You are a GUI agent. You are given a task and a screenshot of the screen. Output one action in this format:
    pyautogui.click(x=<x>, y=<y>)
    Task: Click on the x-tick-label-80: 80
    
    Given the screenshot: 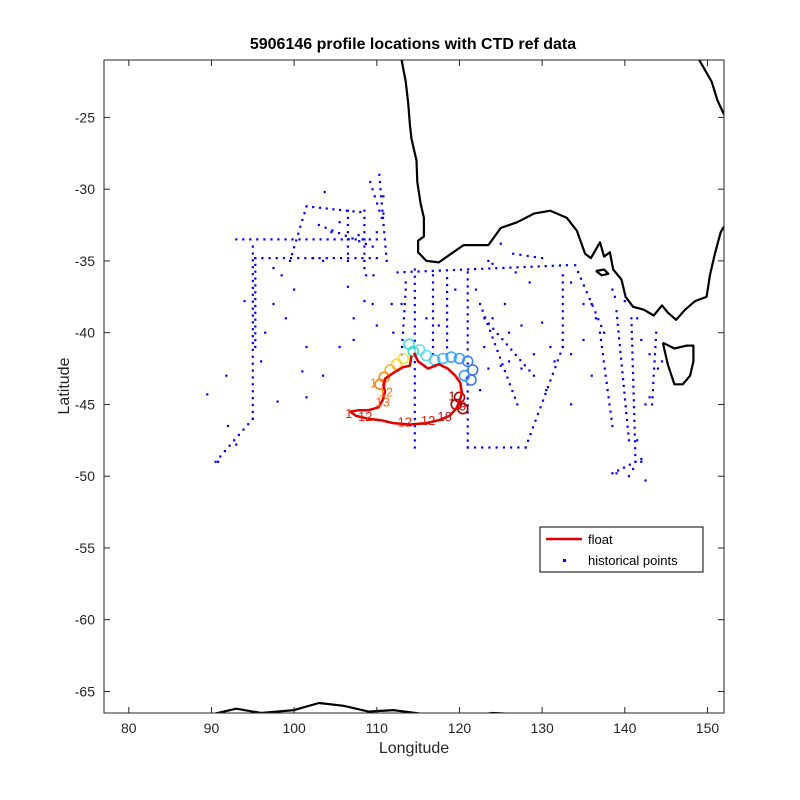 What is the action you would take?
    pyautogui.click(x=129, y=728)
    